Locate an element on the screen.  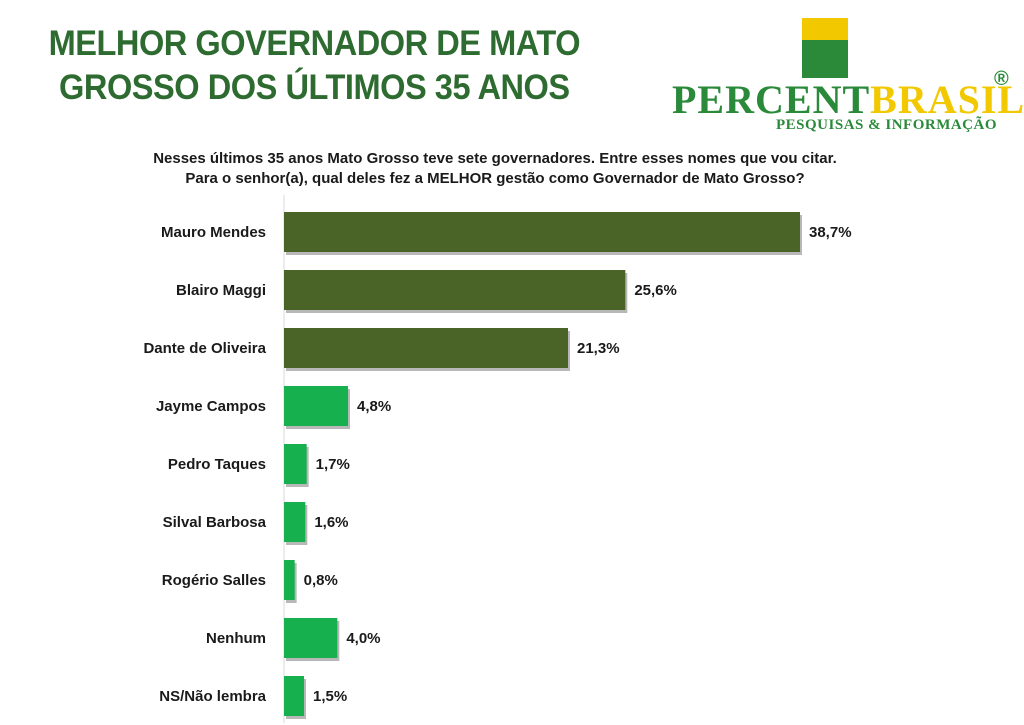
logo-name-part1: PERCENT is located at coordinates (771, 99).